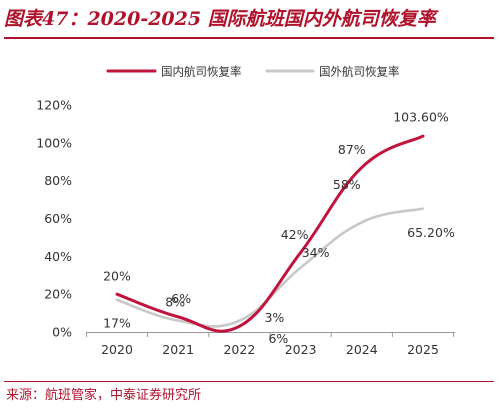  What do you see at coordinates (421, 117) in the screenshot?
I see `data-label-domestic: 103.60%` at bounding box center [421, 117].